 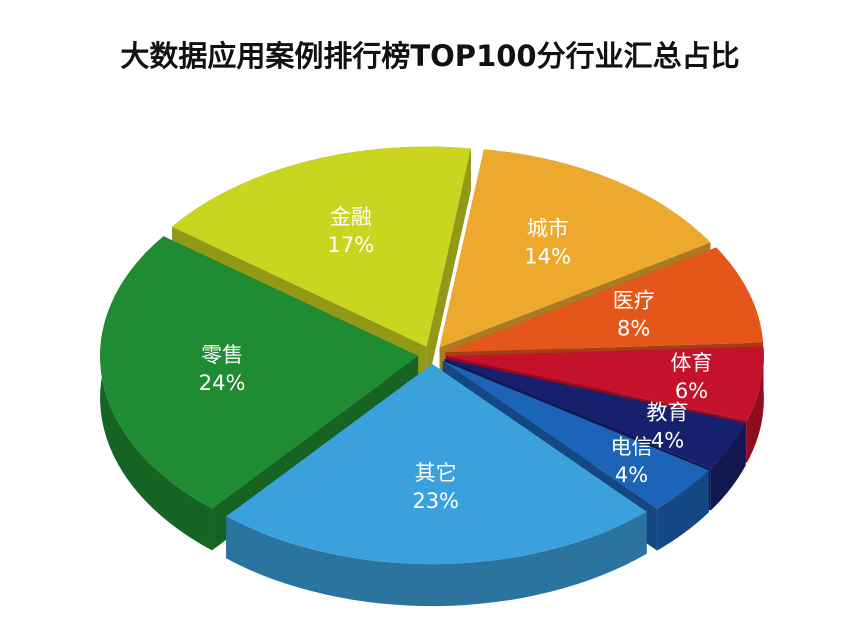 I want to click on slice-label: 其它, so click(x=436, y=473).